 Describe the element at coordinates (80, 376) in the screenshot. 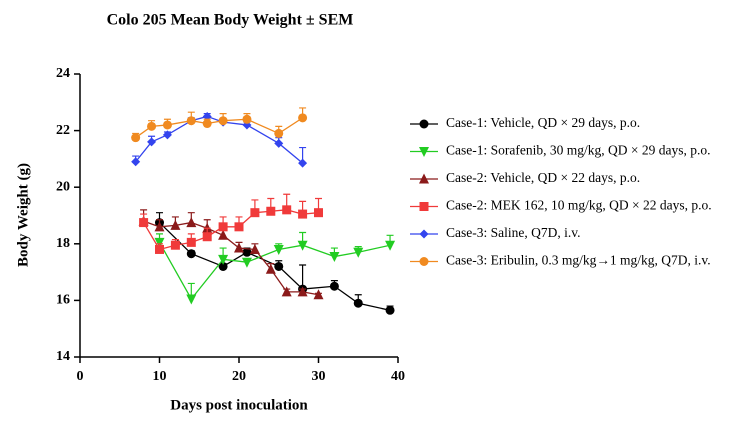

I see `x-tick-label: 0` at that location.